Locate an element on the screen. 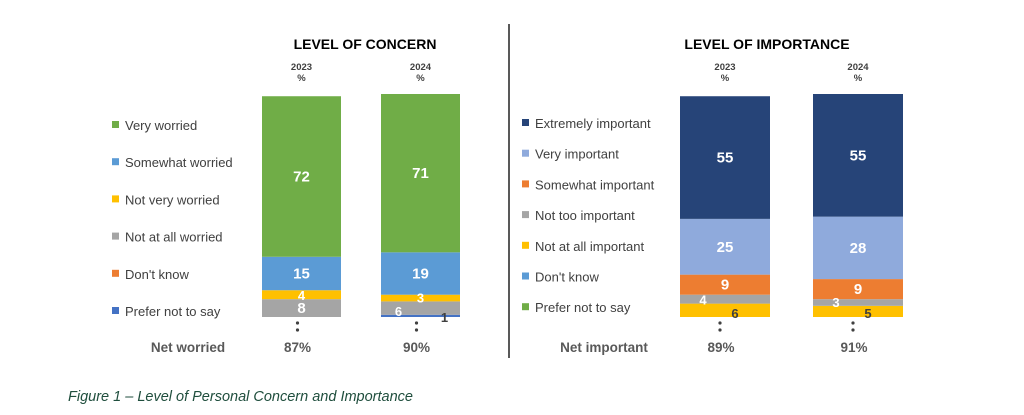  chart1-data-label: 6 is located at coordinates (398, 311).